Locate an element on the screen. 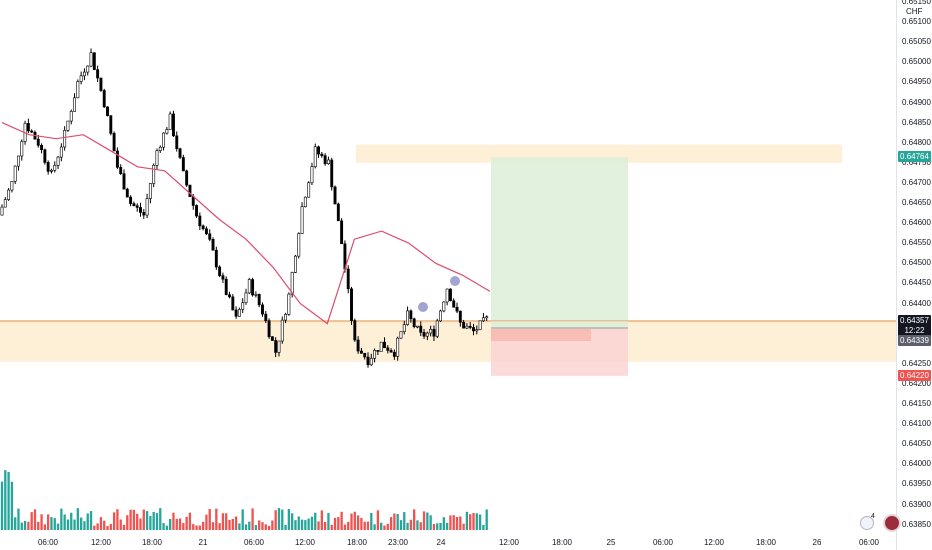  time-tick: 21 is located at coordinates (203, 542).